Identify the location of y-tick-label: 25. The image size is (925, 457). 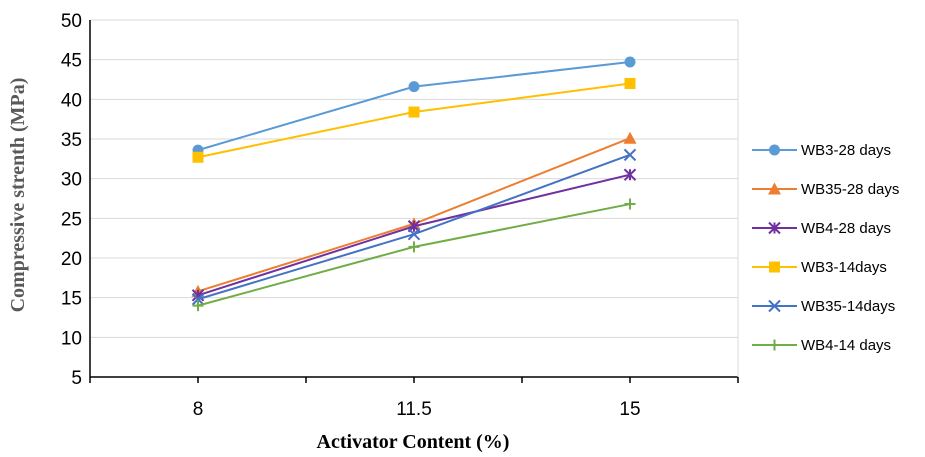
(71, 219).